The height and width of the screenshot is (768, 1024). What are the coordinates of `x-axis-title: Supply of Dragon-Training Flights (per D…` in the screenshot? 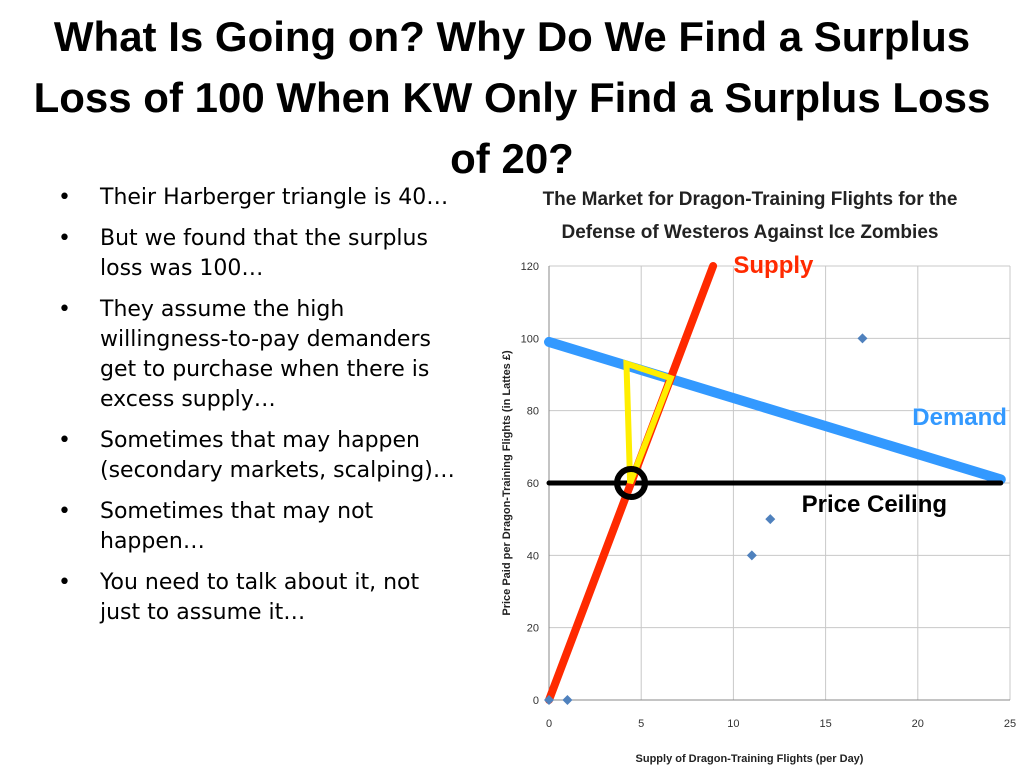 It's located at (750, 759).